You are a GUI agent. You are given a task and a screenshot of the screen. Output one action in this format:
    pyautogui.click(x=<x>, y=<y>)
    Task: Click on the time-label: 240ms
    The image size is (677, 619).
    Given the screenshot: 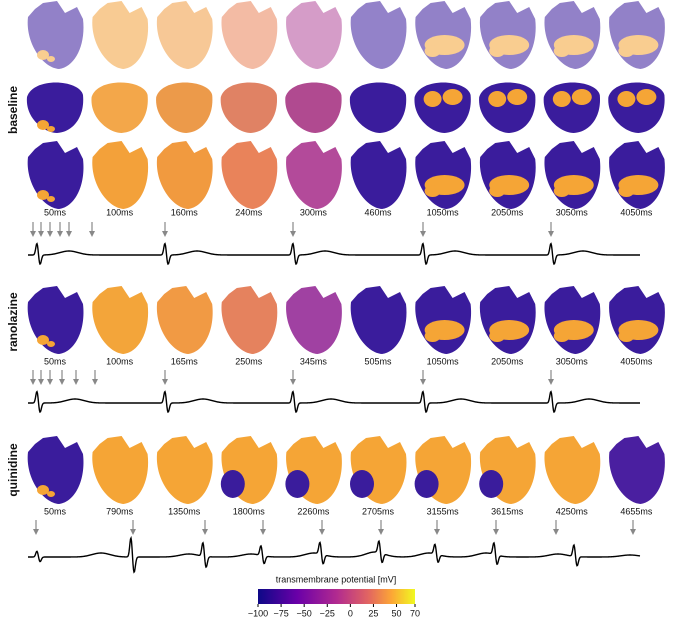 What is the action you would take?
    pyautogui.click(x=249, y=212)
    